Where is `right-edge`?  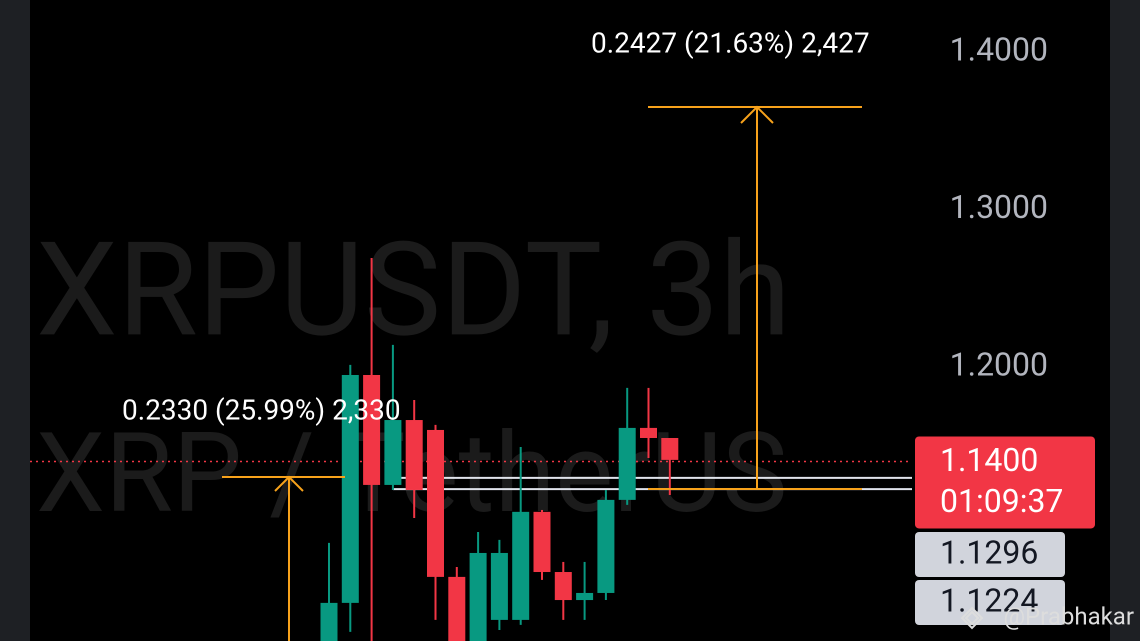 right-edge is located at coordinates (1125, 320).